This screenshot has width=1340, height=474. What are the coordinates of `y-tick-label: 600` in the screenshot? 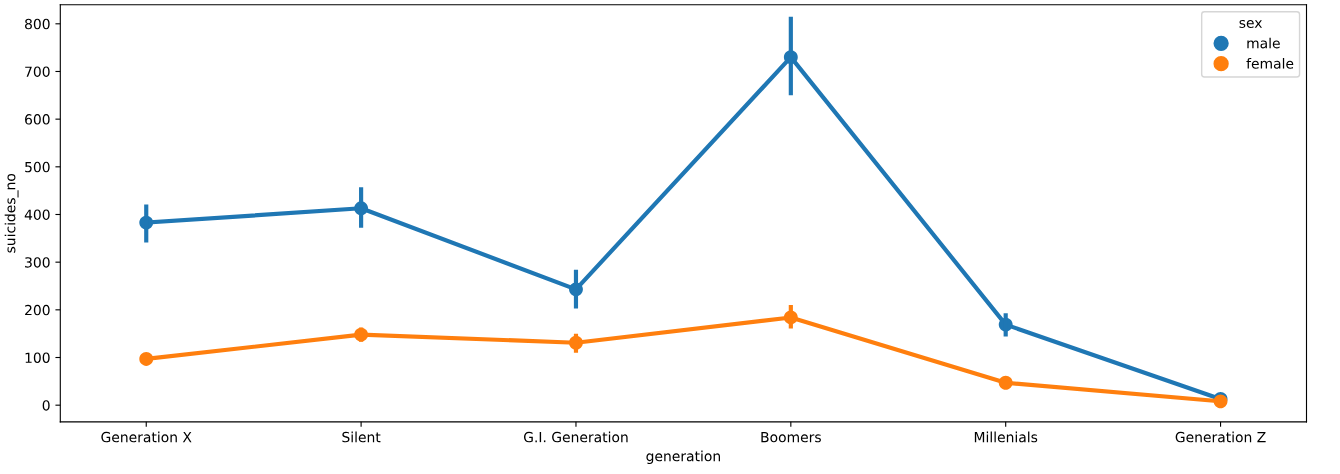 It's located at (37, 119).